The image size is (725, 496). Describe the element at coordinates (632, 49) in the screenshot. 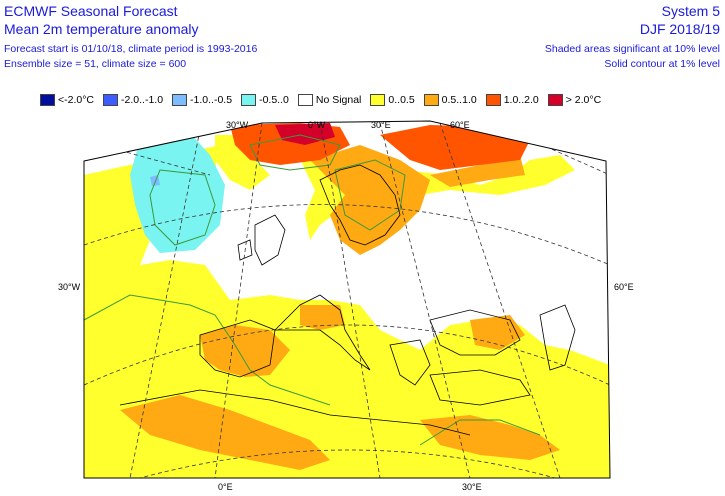

I see `significance-note: Shaded areas significant at 10% level` at that location.